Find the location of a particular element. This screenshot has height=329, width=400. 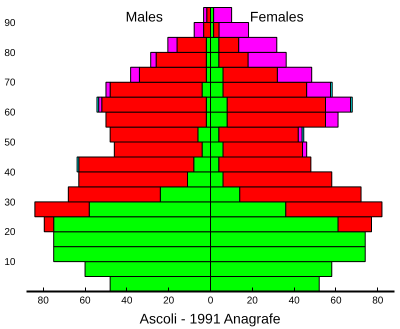

annotation: Females is located at coordinates (277, 16).